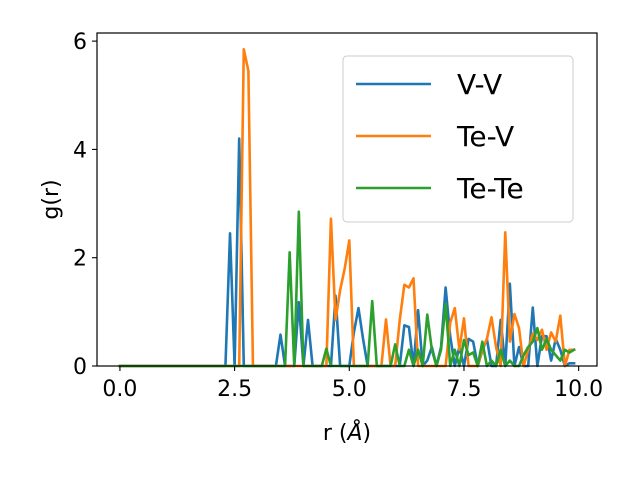  Describe the element at coordinates (51, 199) in the screenshot. I see `y-axis-label: g(r)` at that location.